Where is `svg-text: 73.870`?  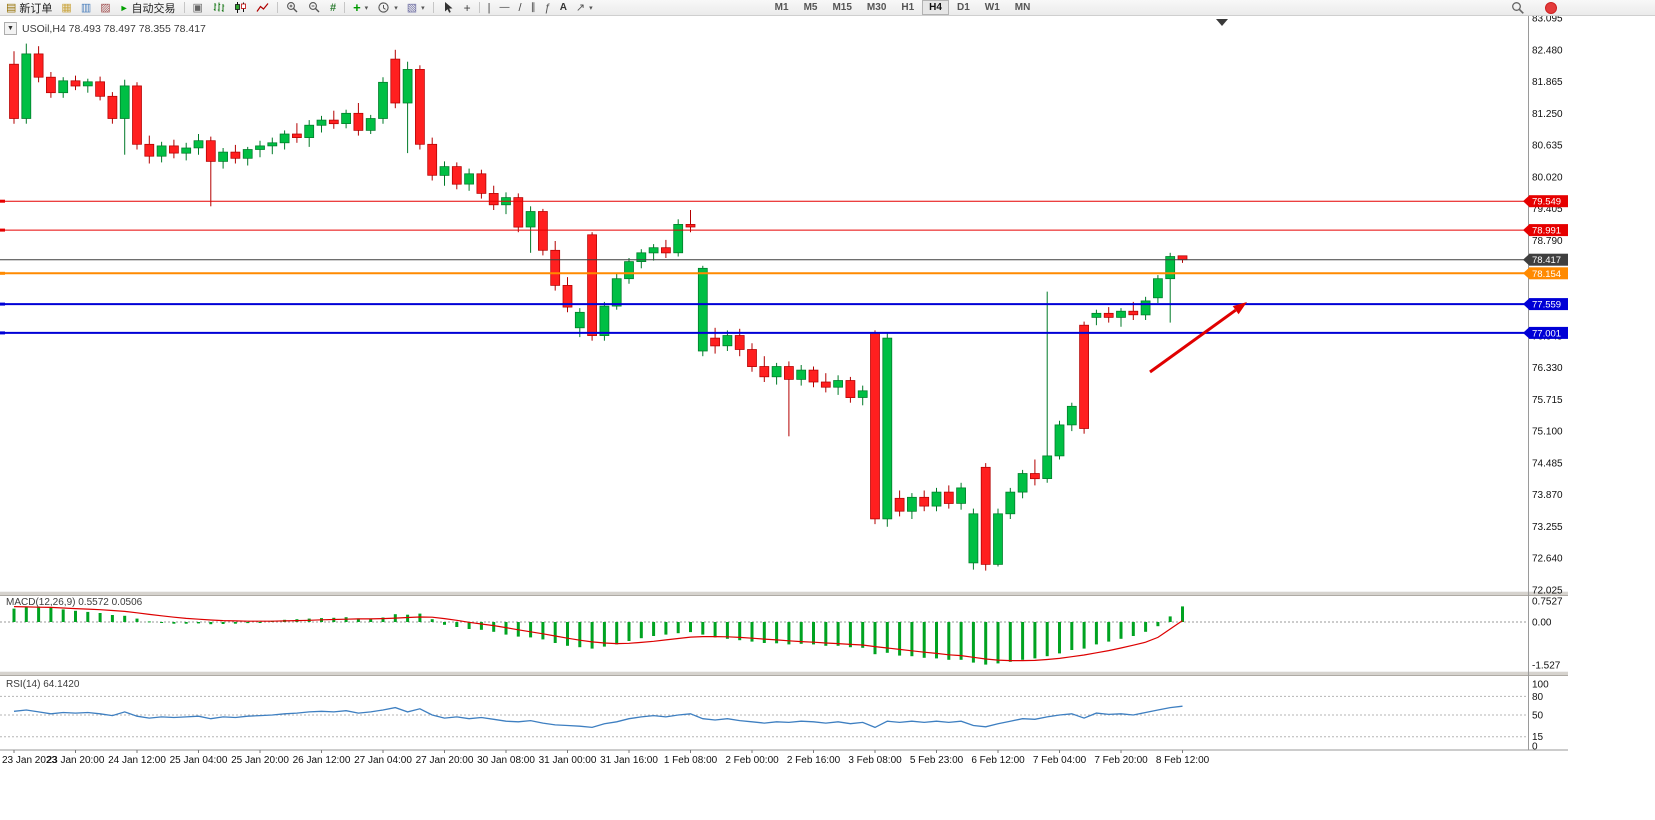
svg-text: 73.870 is located at coordinates (1547, 495).